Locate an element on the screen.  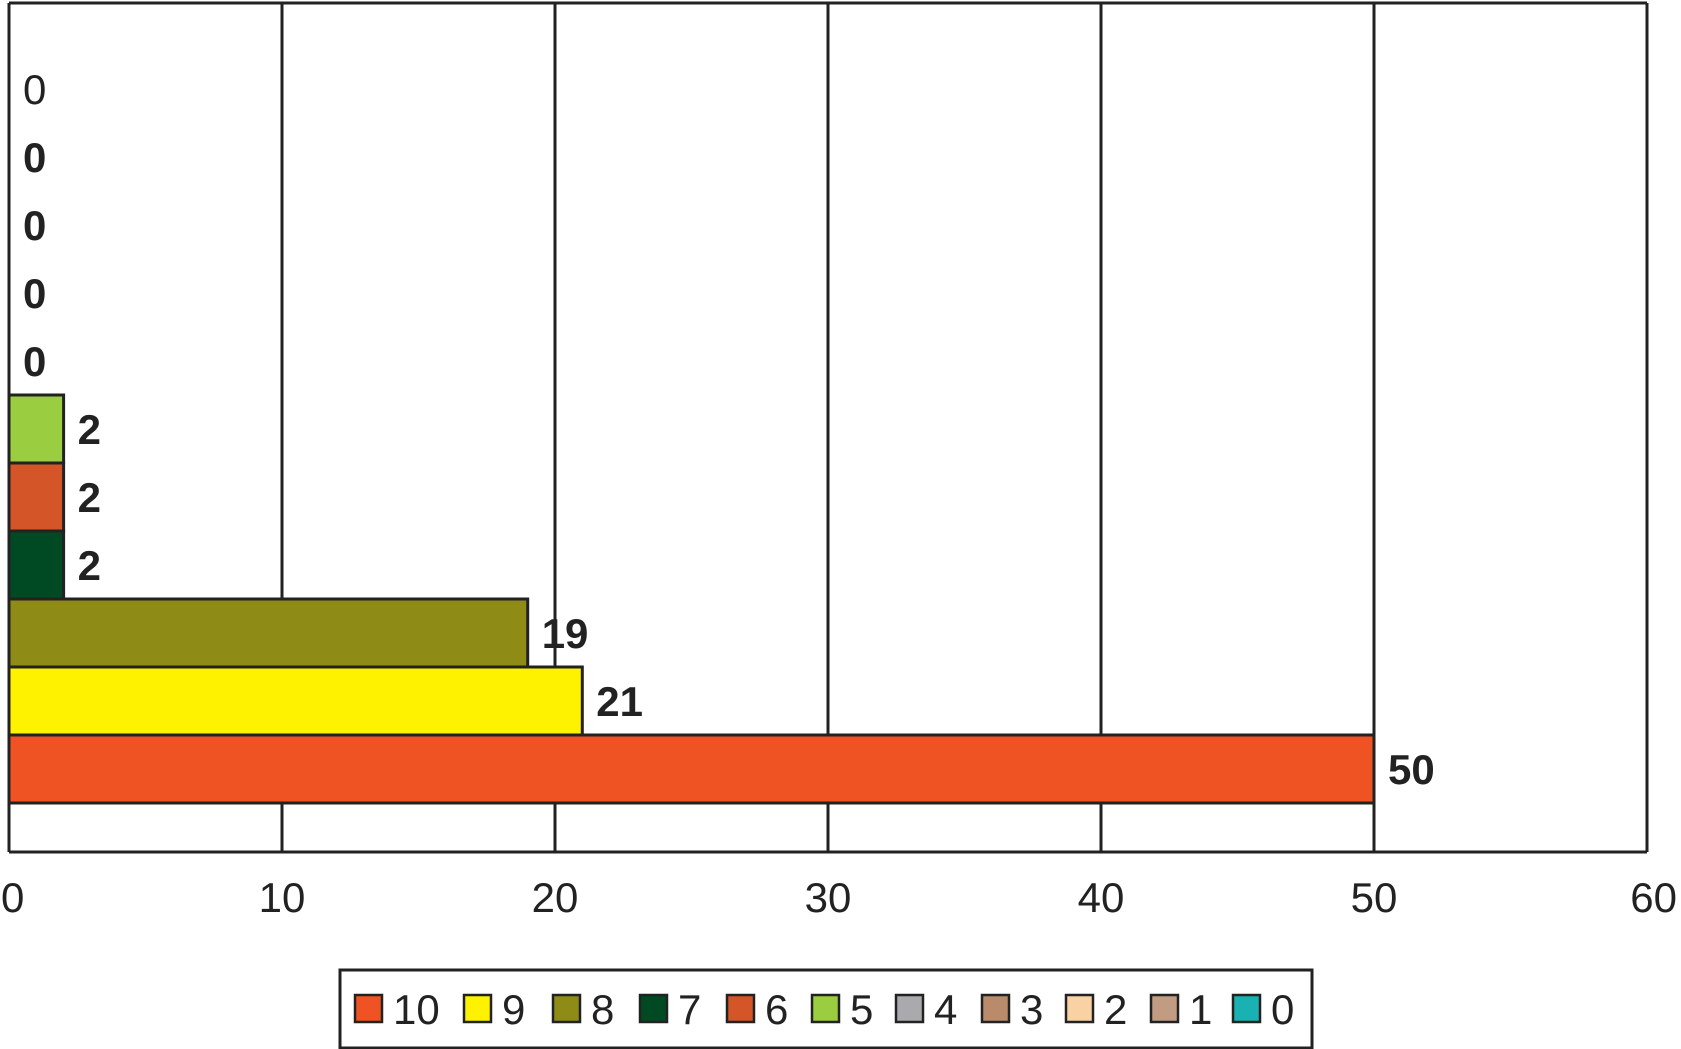
x-axis: 0 10 20 30 40 50 60 is located at coordinates (839, 885).